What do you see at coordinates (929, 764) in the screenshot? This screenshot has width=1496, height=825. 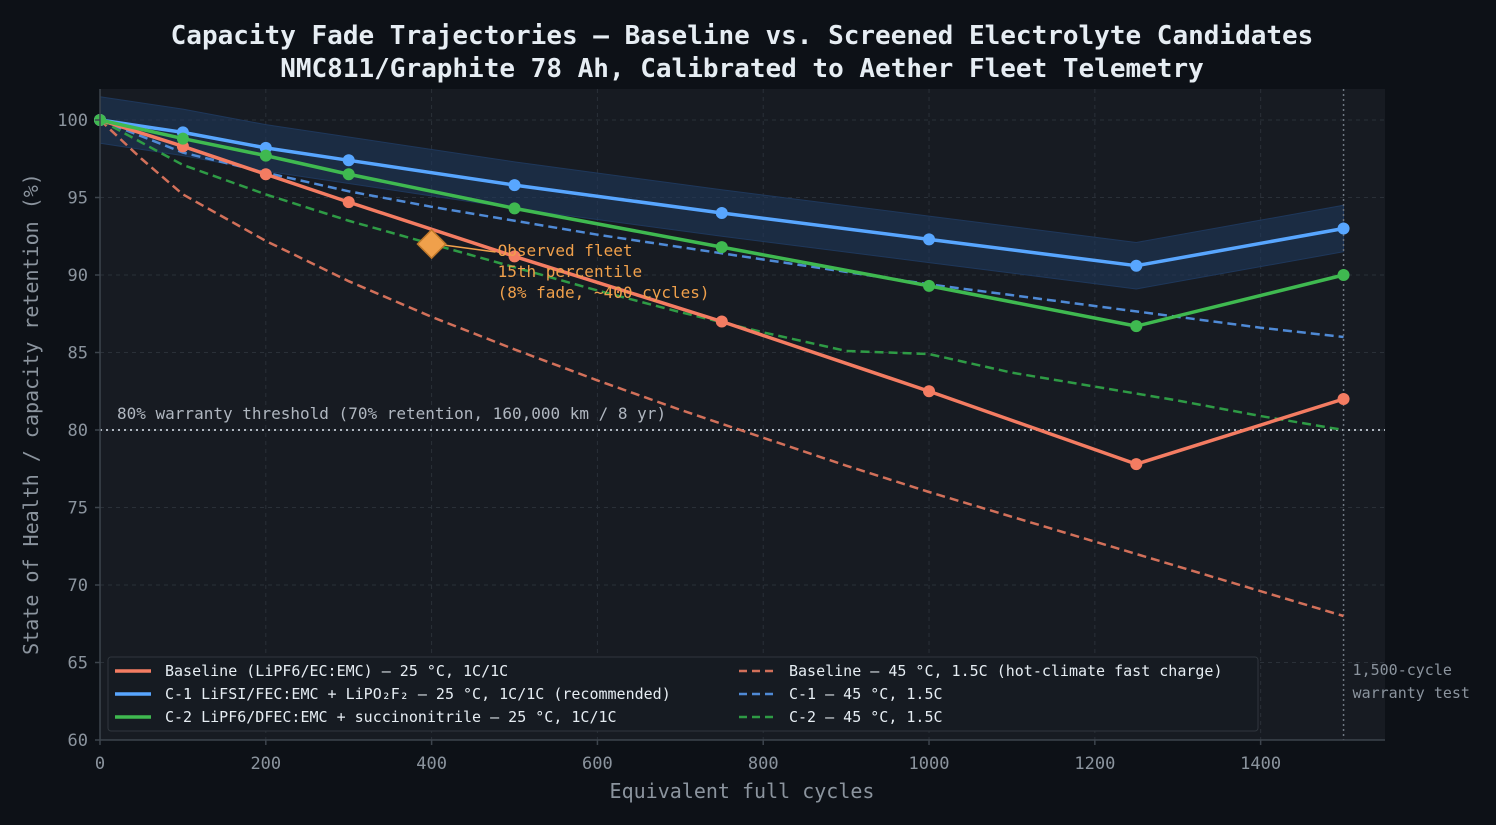 I see `x-tick-label-1000: 1000` at bounding box center [929, 764].